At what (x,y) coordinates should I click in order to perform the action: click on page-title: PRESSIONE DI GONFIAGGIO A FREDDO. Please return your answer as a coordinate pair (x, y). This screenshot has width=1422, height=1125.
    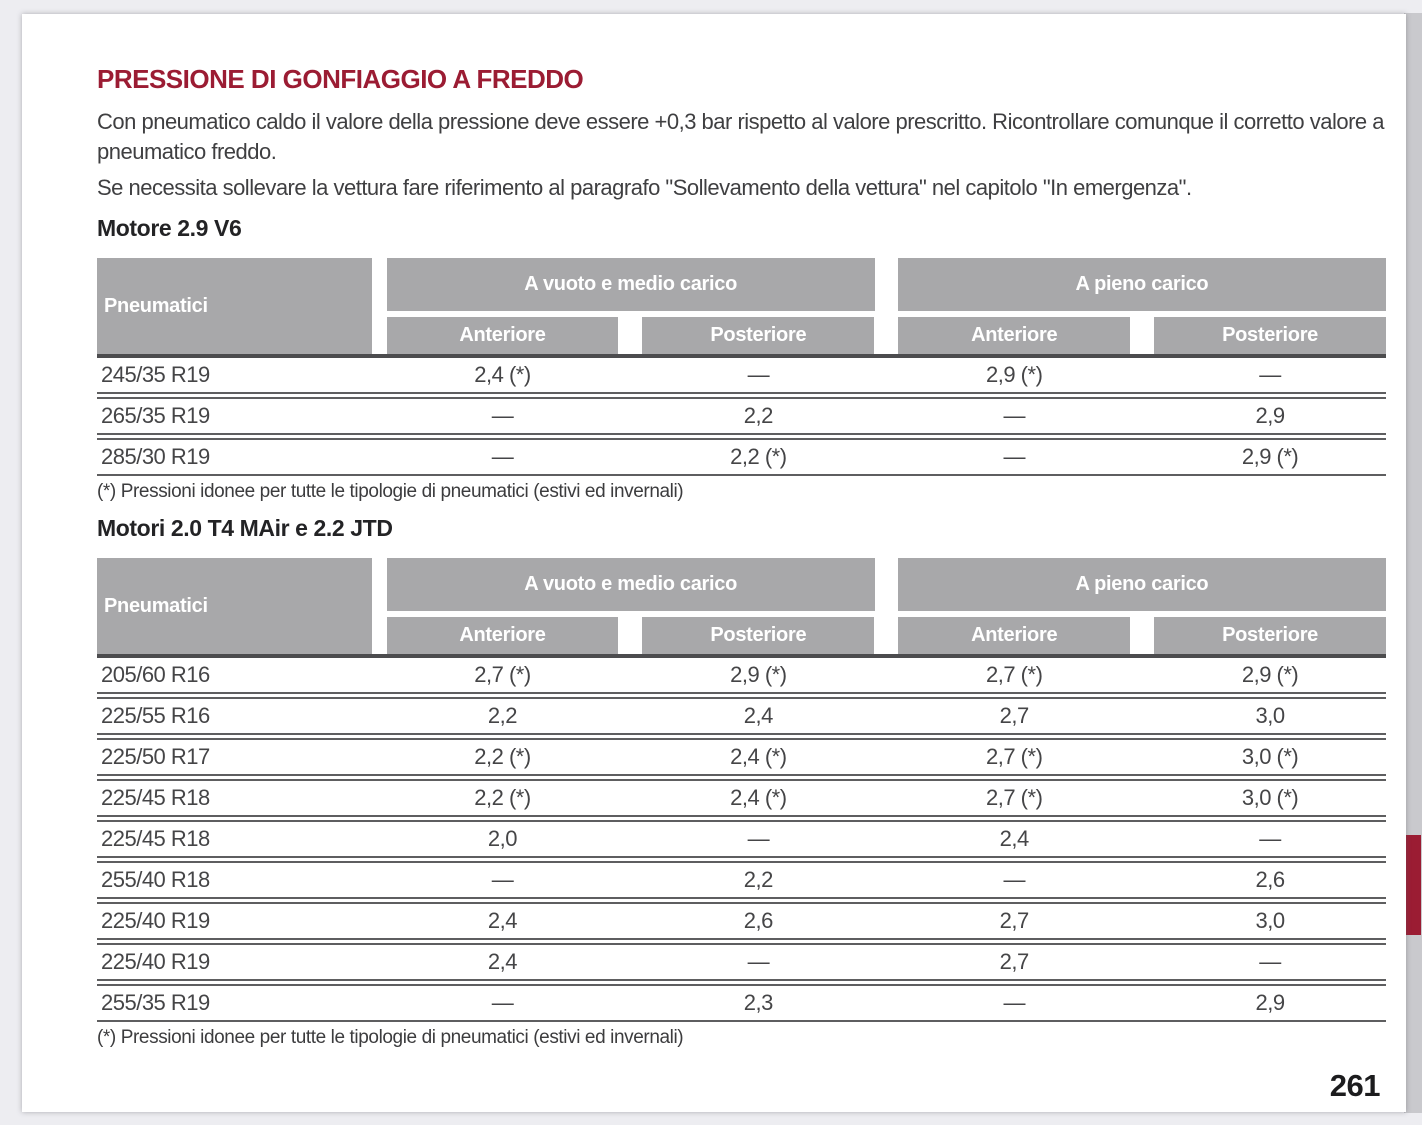
    Looking at the image, I should click on (340, 79).